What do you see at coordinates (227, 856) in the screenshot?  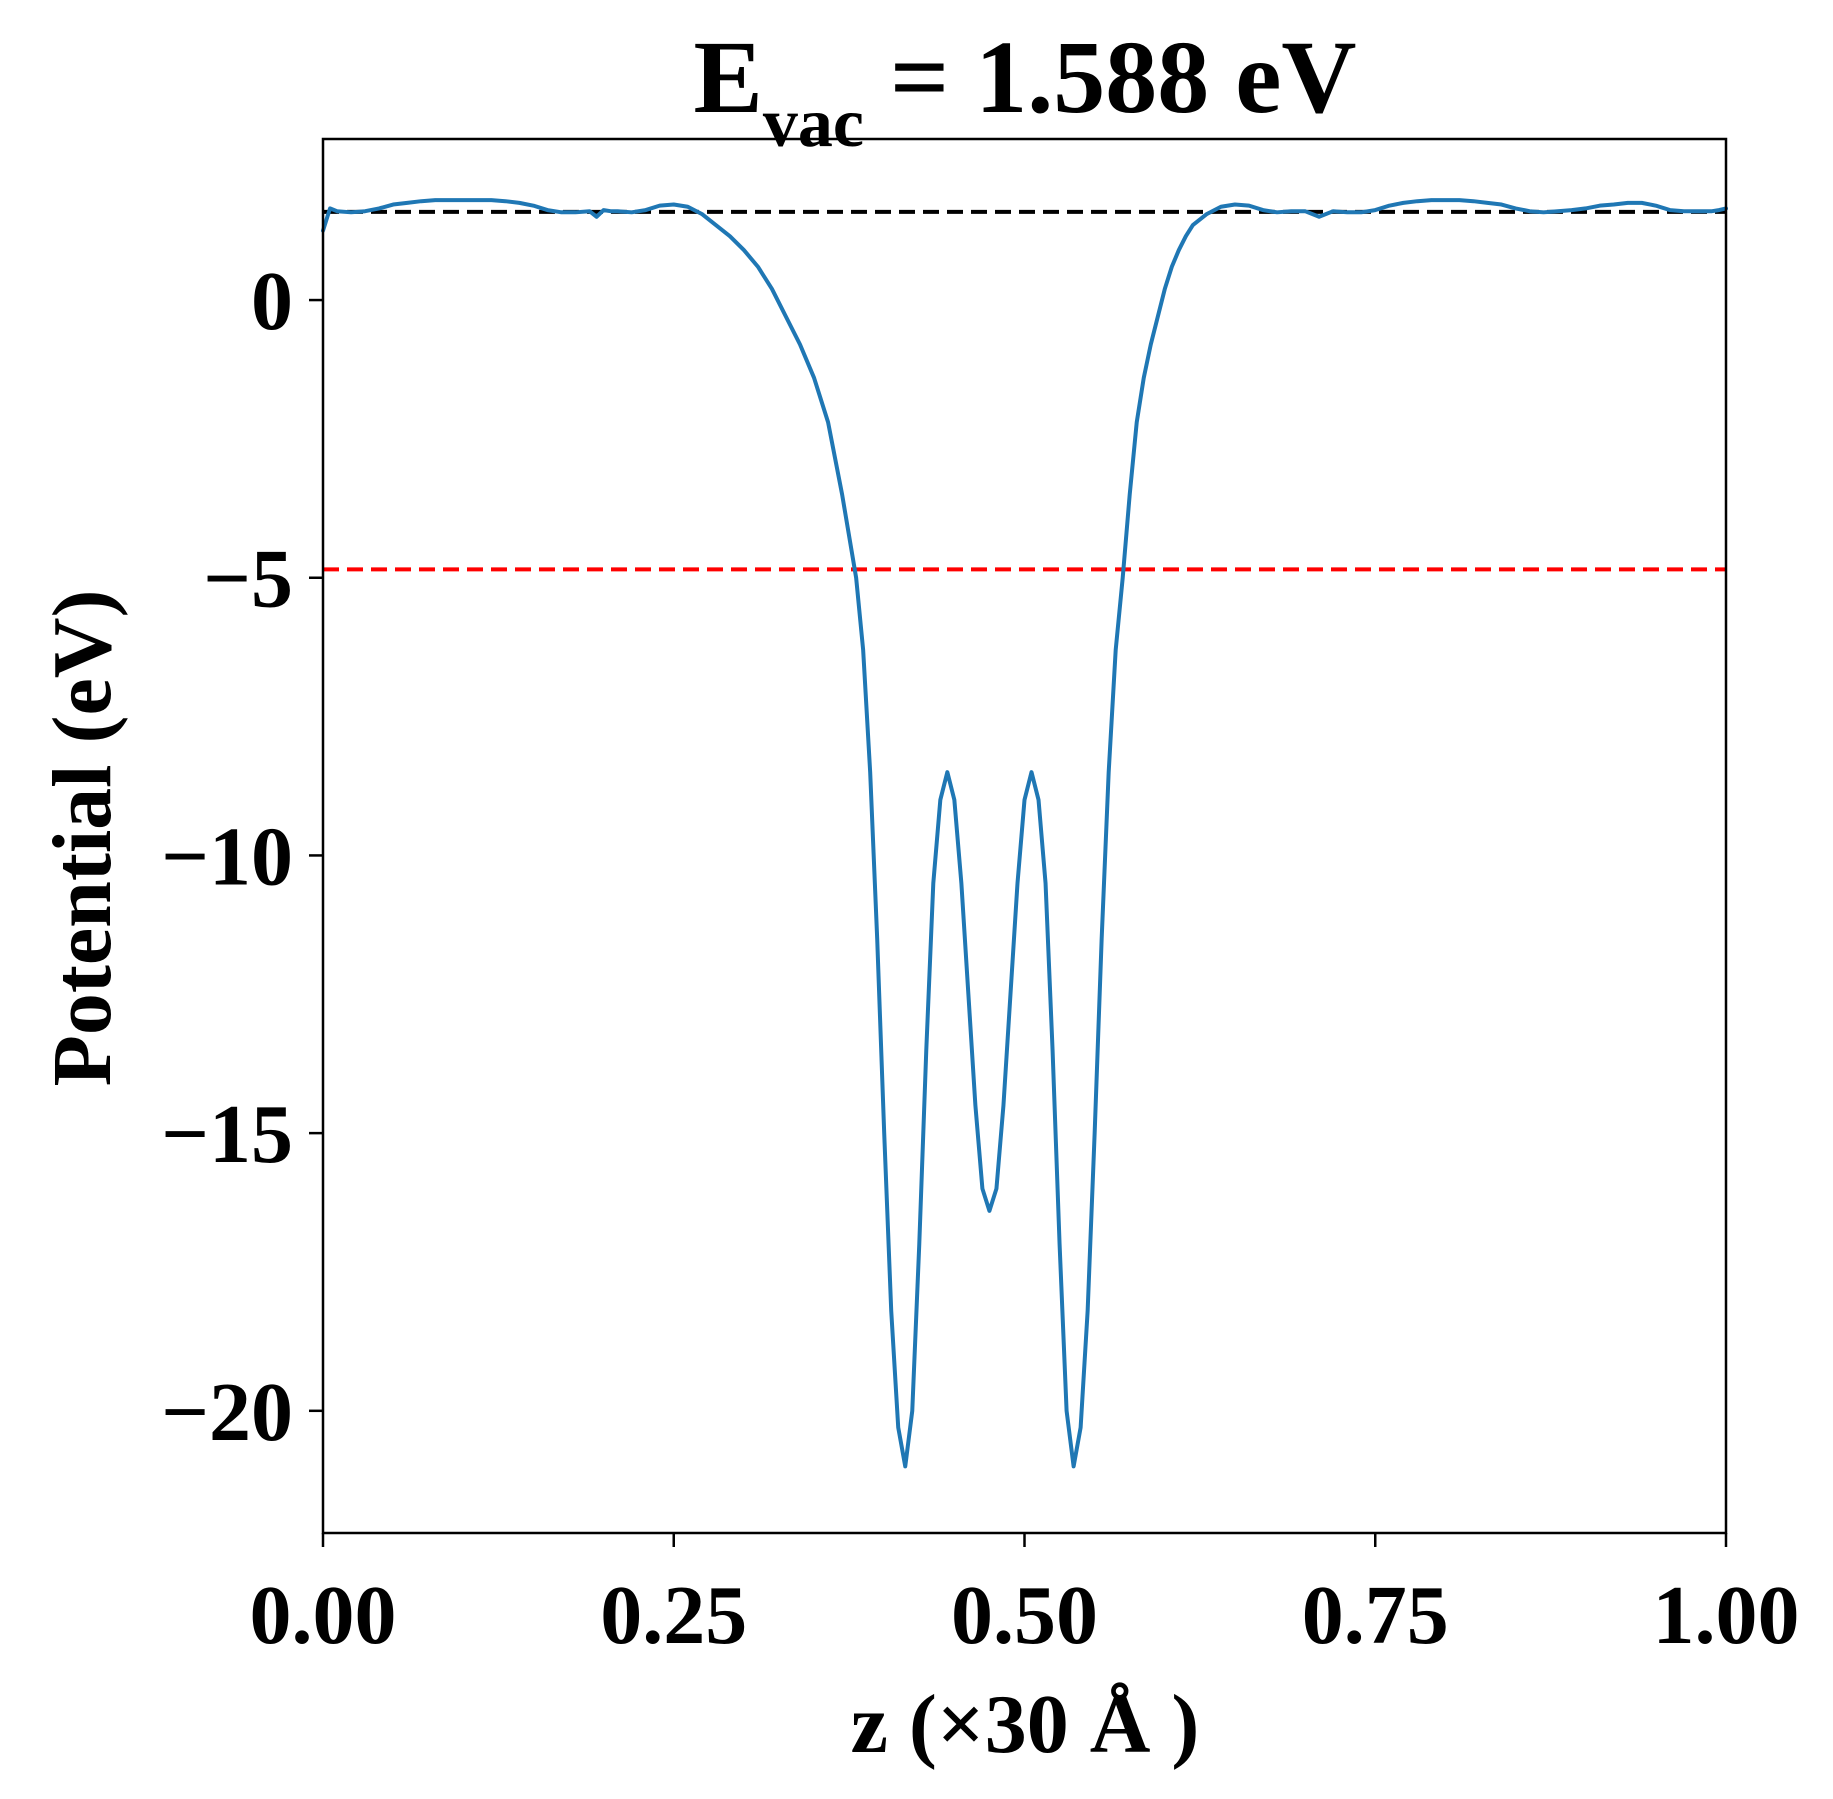 I see `y-tick-label-2: −10` at bounding box center [227, 856].